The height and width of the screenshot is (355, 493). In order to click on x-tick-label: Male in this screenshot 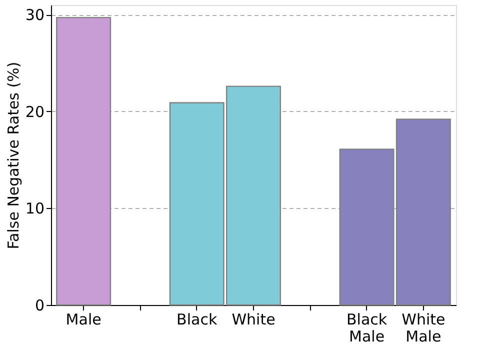, I will do `click(84, 319)`.